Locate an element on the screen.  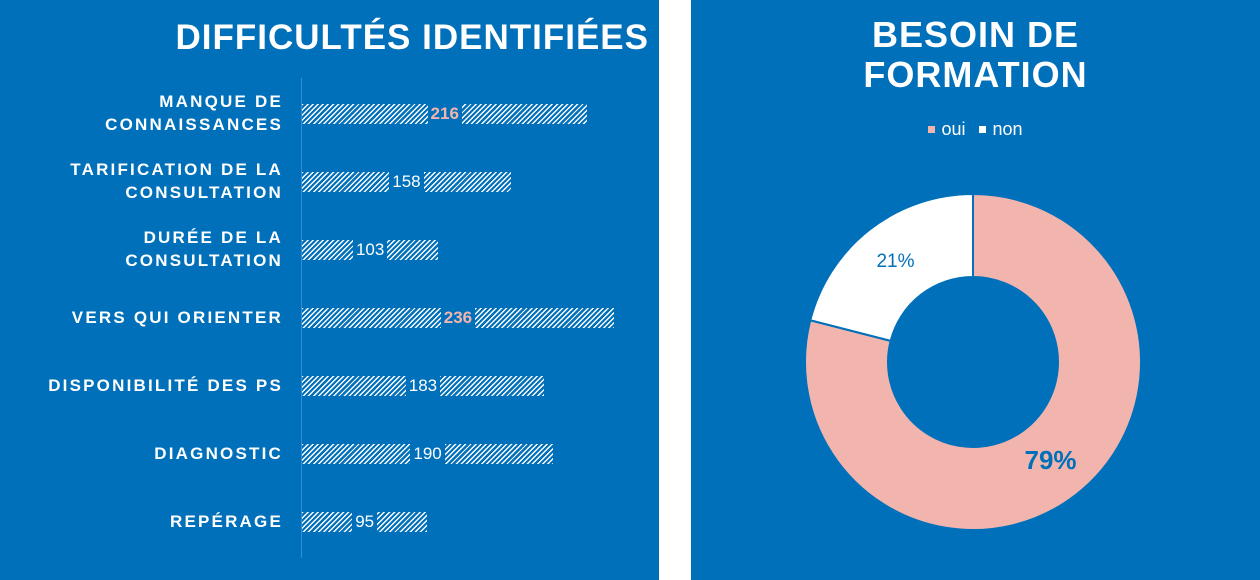
title-line: FORMATION is located at coordinates (975, 74).